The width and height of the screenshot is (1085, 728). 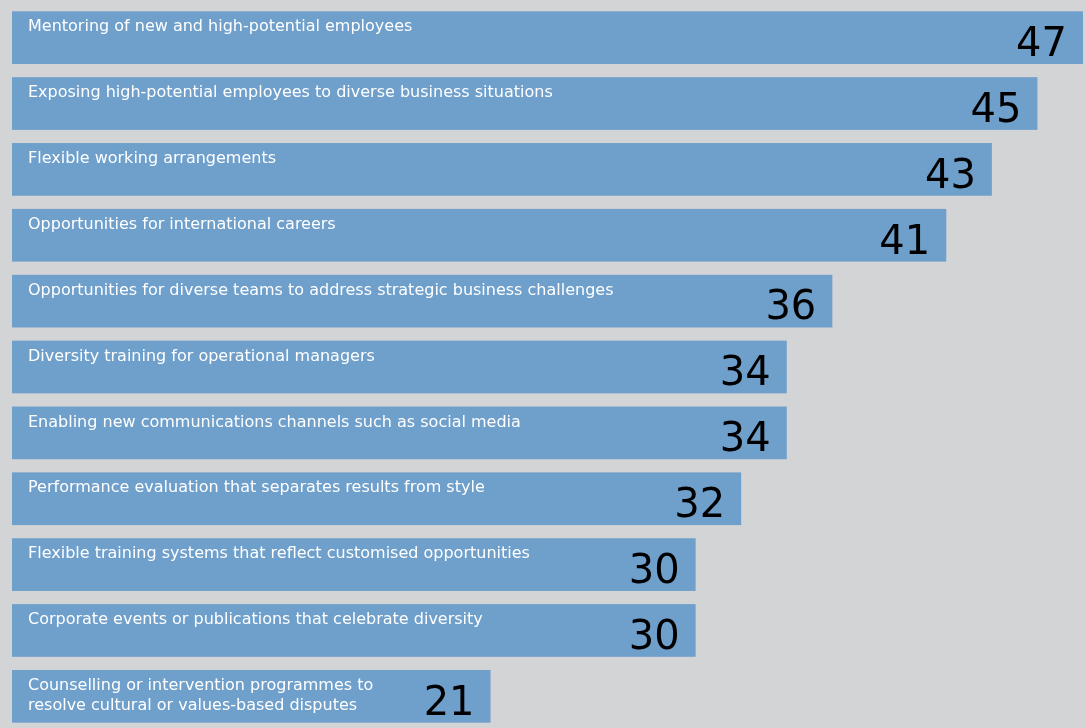 I want to click on y-tick-label: Diversity training for operational managers, so click(x=201, y=355).